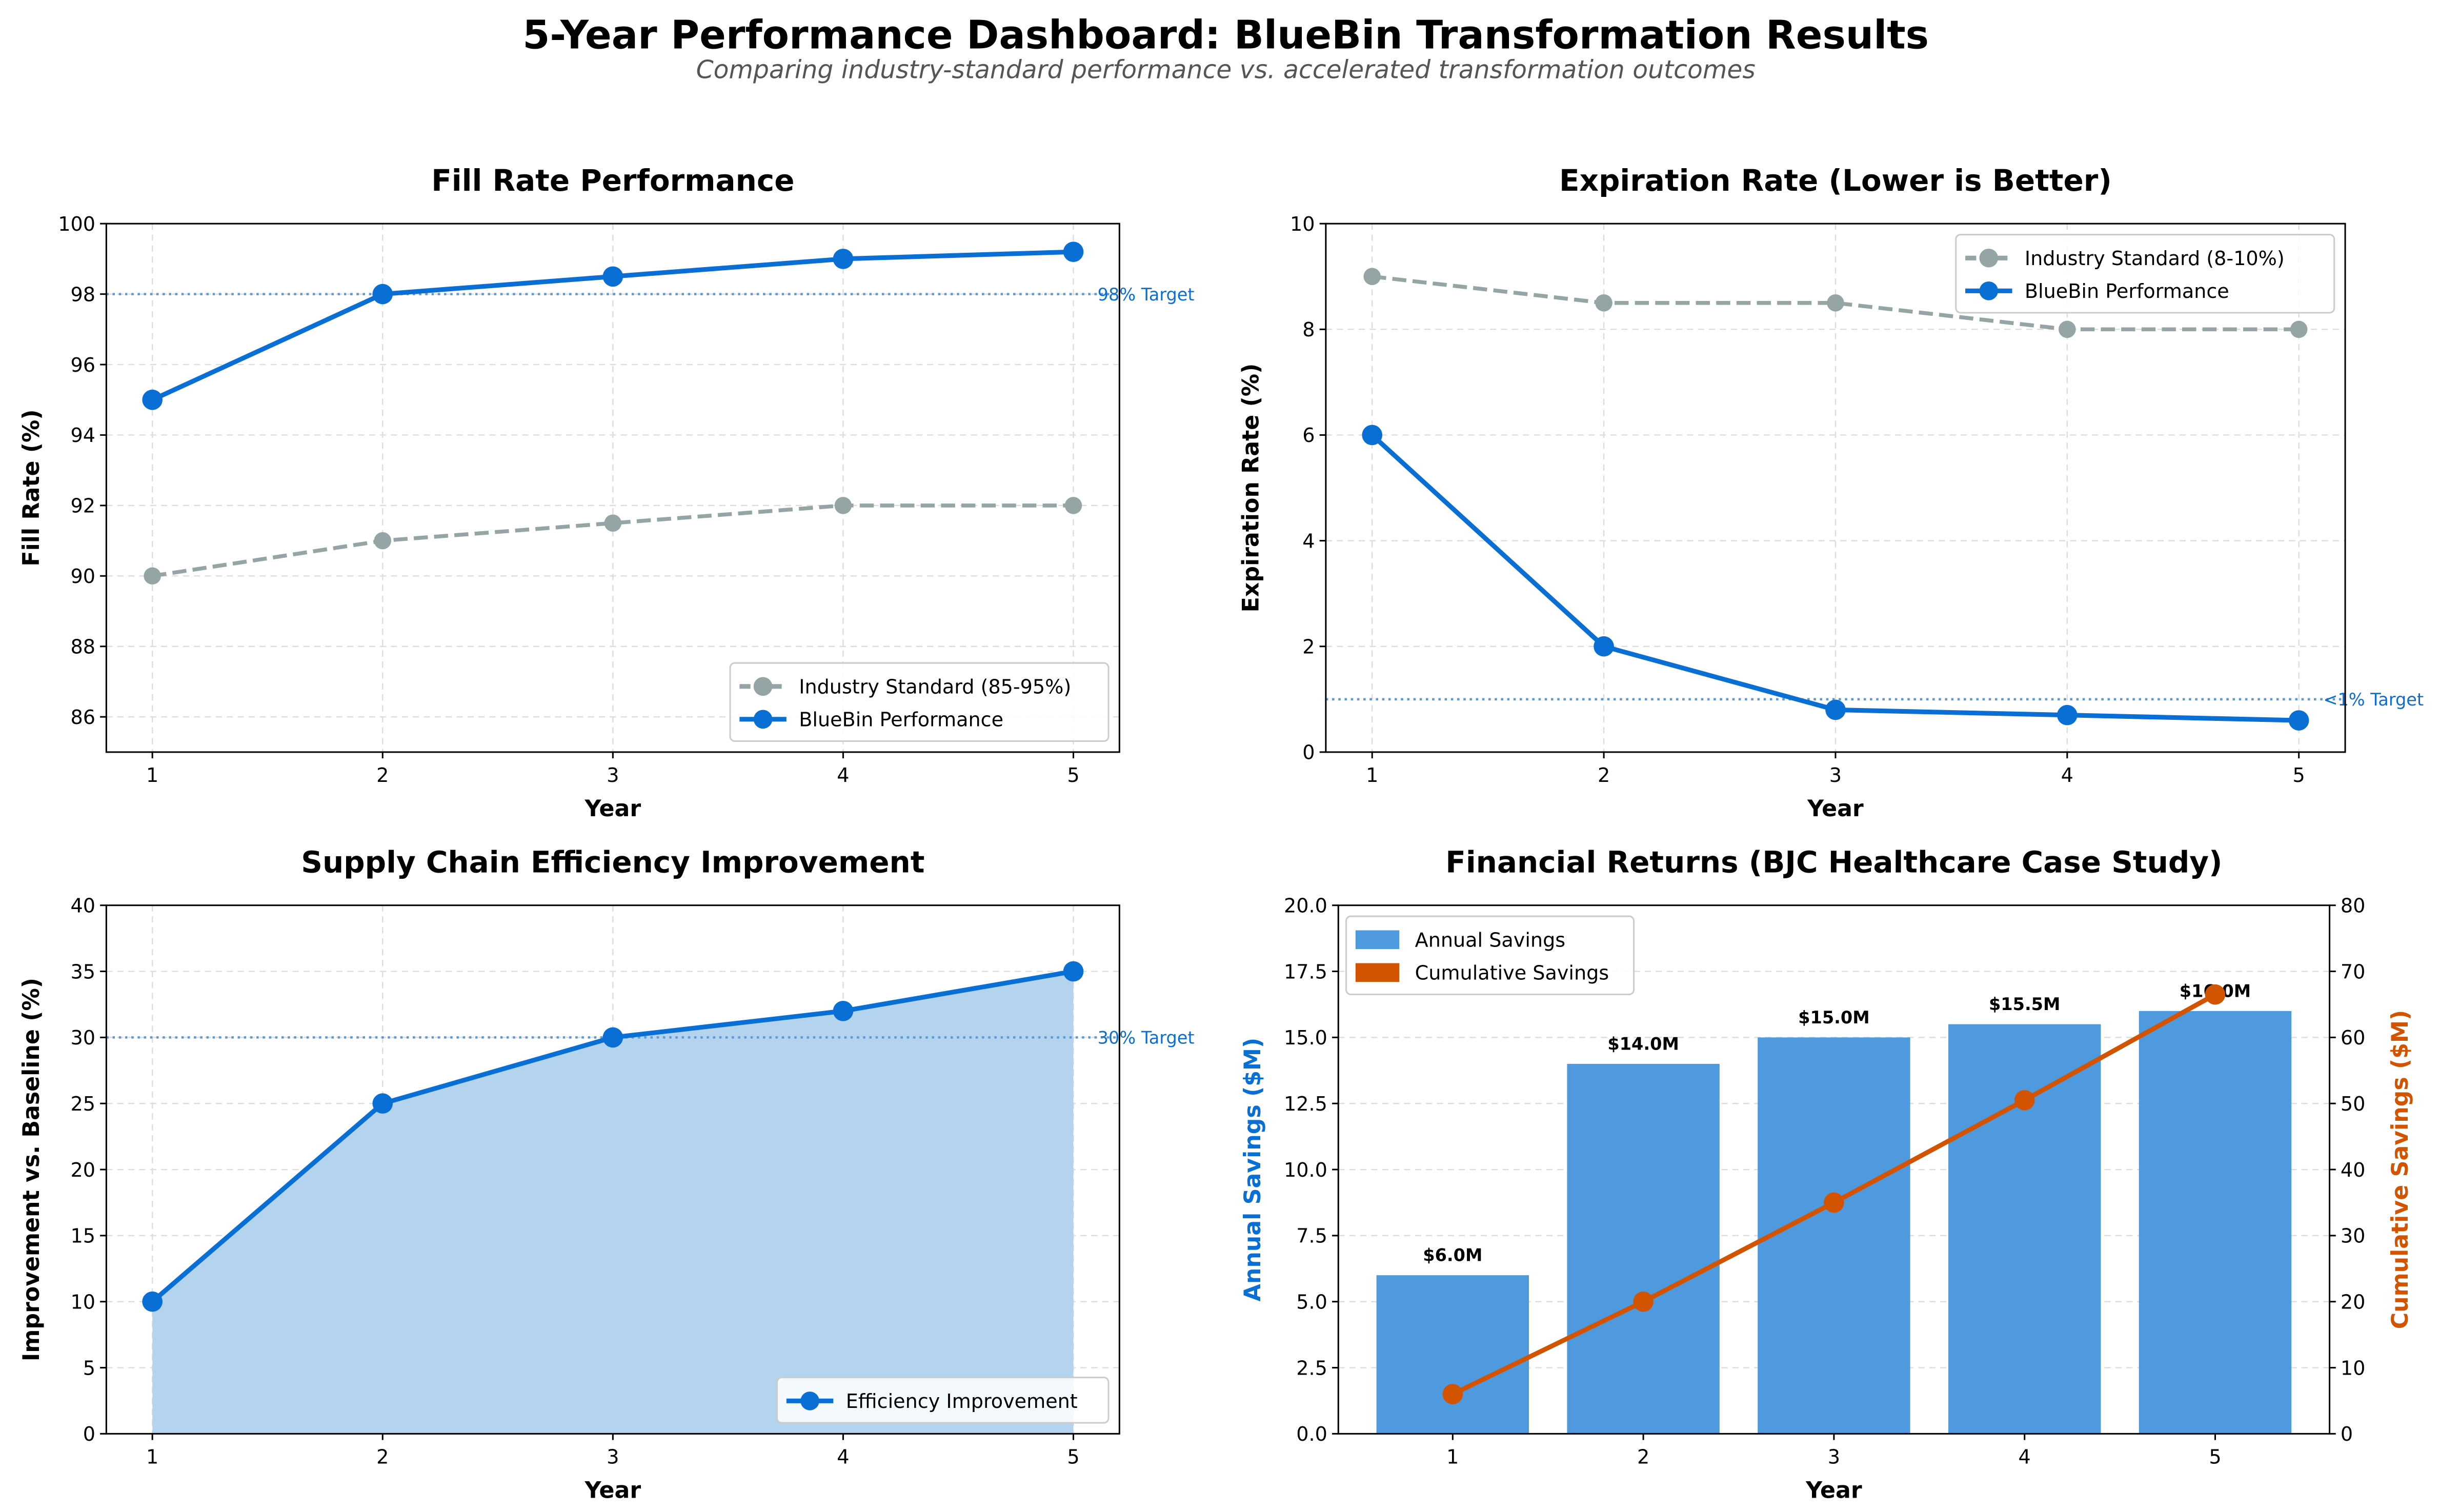 This screenshot has width=2439, height=1512. Describe the element at coordinates (2354, 1037) in the screenshot. I see `y2-tick-label: 60` at that location.